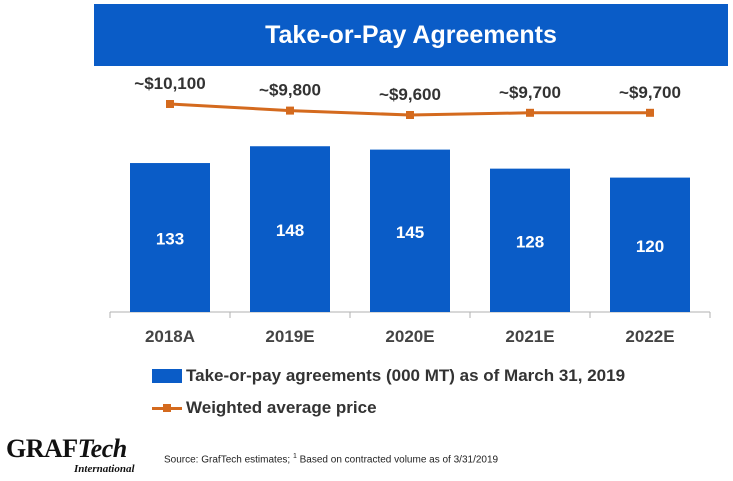  What do you see at coordinates (66, 448) in the screenshot?
I see `logo-wordmark: GRAFTech` at bounding box center [66, 448].